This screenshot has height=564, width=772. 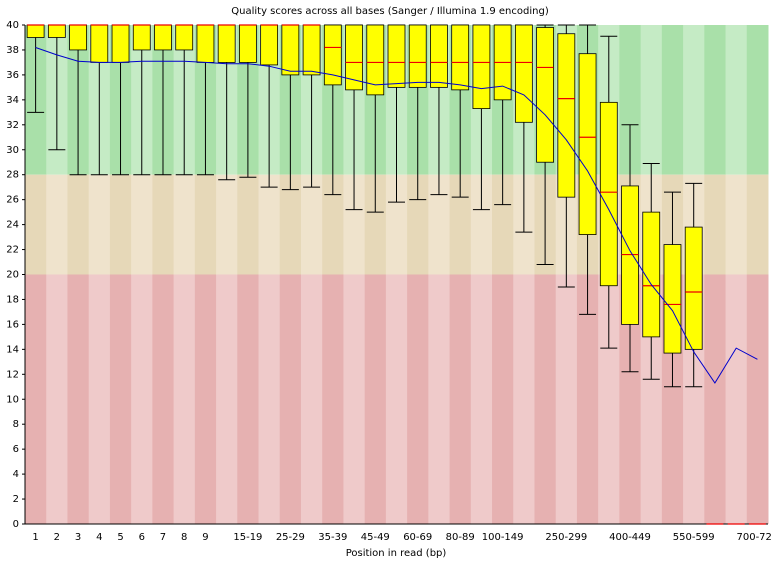 What do you see at coordinates (205, 537) in the screenshot?
I see `x-tick-label: 9` at bounding box center [205, 537].